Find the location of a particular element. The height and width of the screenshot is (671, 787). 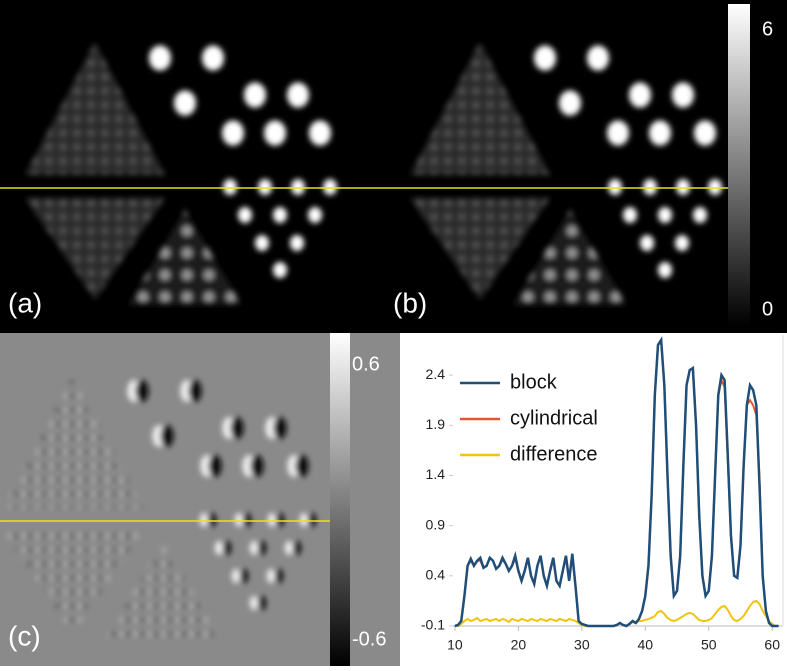

x-tick-label: 30 is located at coordinates (582, 645).